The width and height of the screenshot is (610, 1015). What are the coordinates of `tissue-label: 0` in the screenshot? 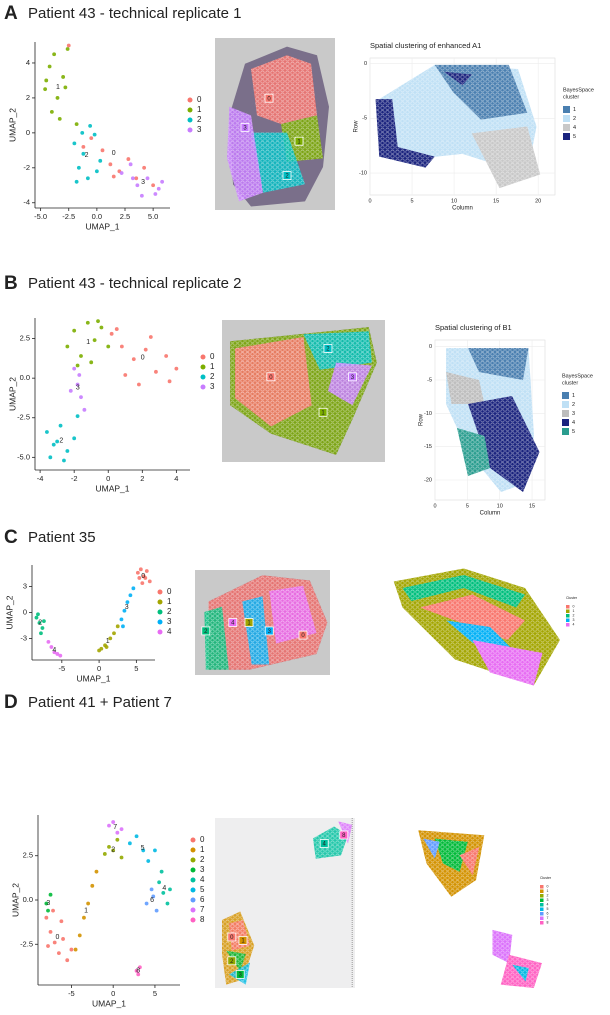 It's located at (269, 99).